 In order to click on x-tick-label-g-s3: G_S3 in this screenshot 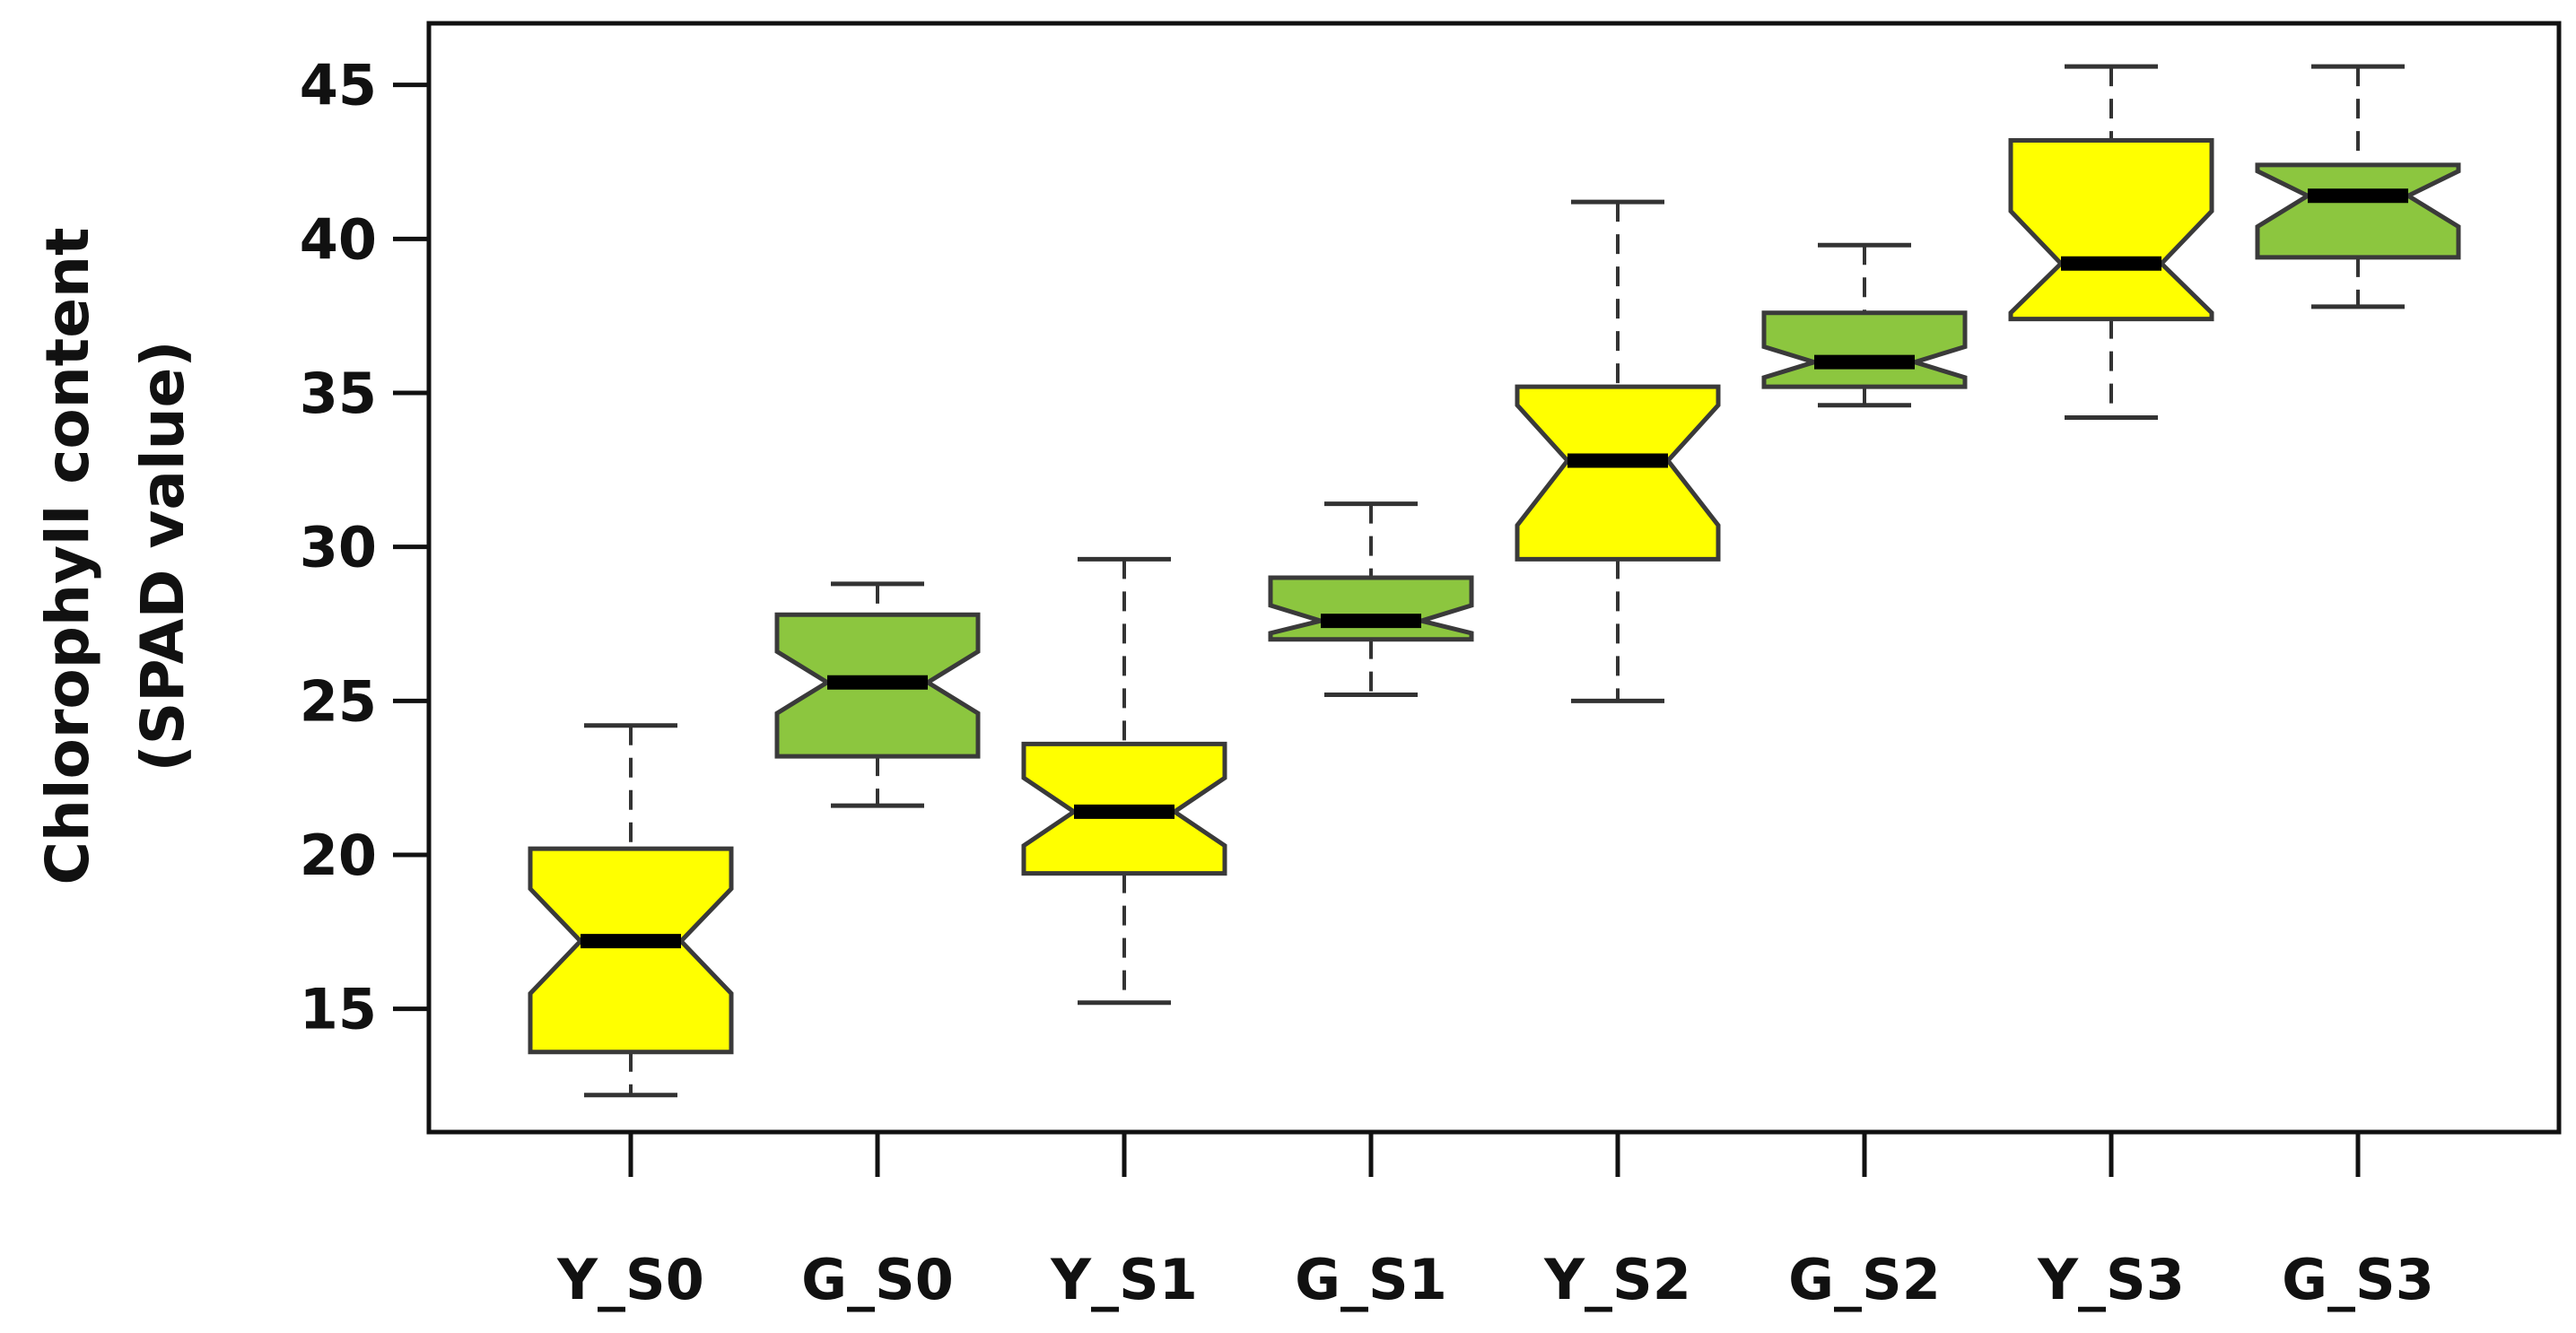, I will do `click(2358, 1279)`.